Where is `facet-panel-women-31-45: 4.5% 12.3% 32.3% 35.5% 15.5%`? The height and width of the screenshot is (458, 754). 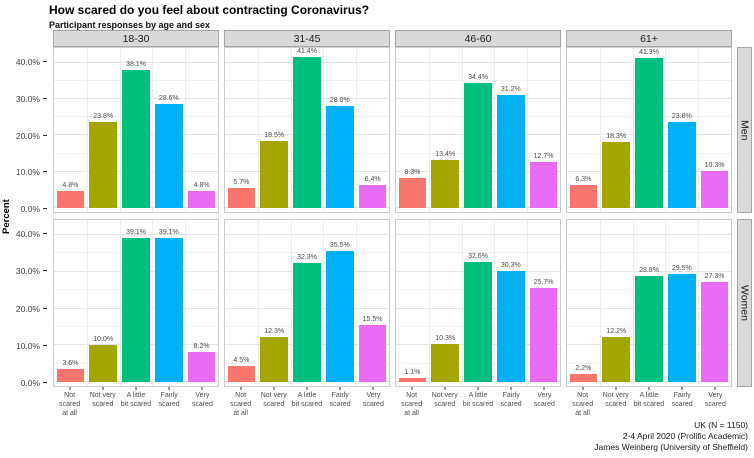 facet-panel-women-31-45: 4.5% 12.3% 32.3% 35.5% 15.5% is located at coordinates (307, 303).